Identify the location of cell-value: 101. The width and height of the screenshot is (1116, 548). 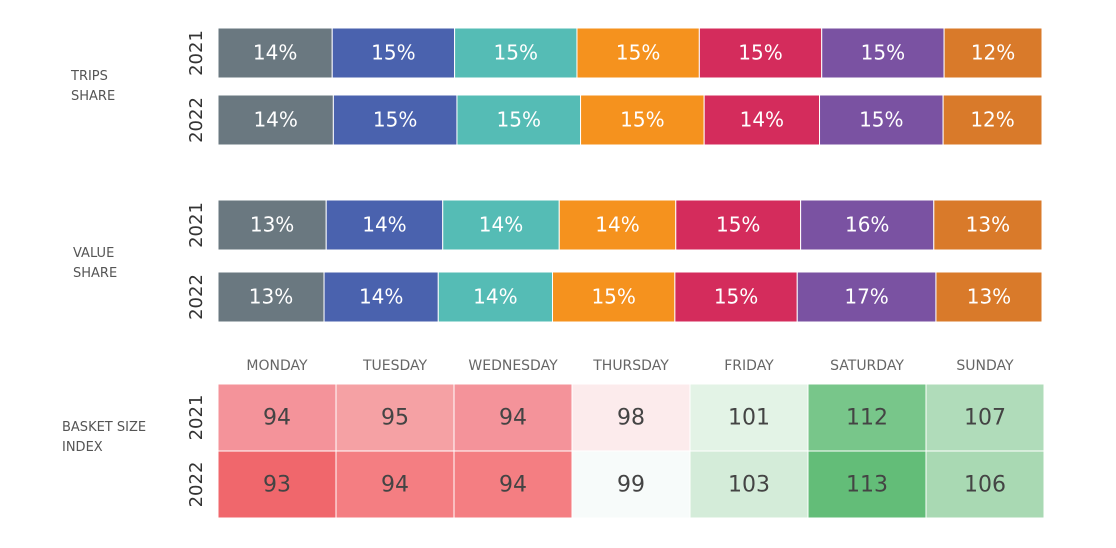
(749, 418).